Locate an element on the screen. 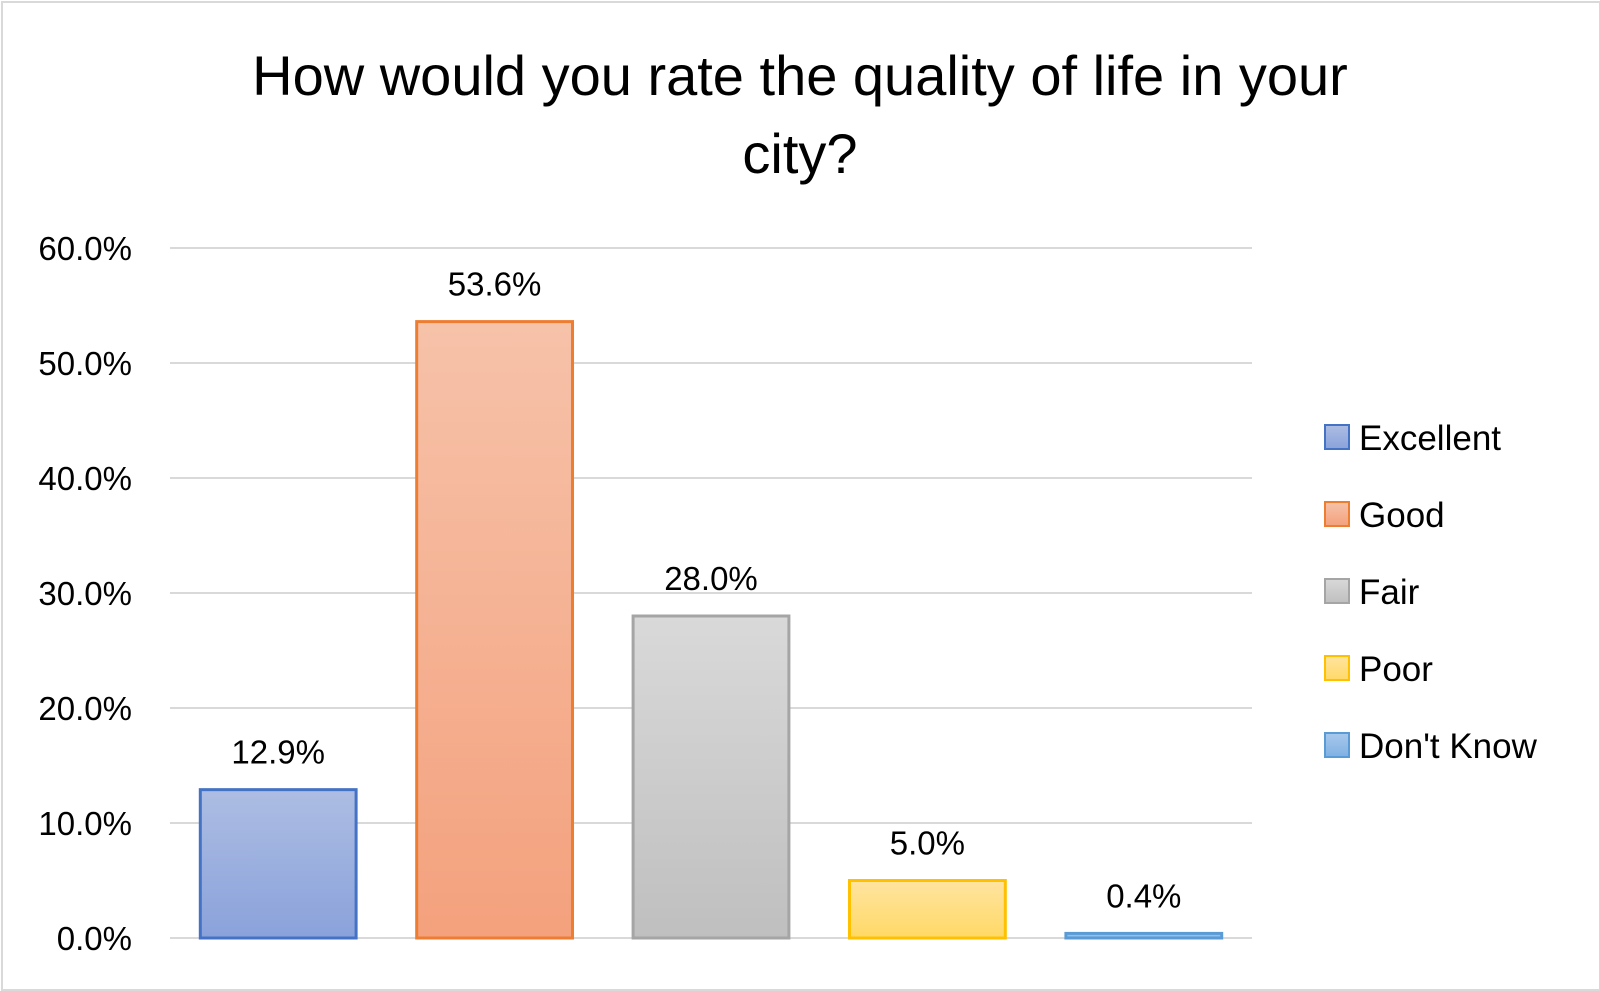 The image size is (1600, 991). legend-label: Good is located at coordinates (1402, 515).